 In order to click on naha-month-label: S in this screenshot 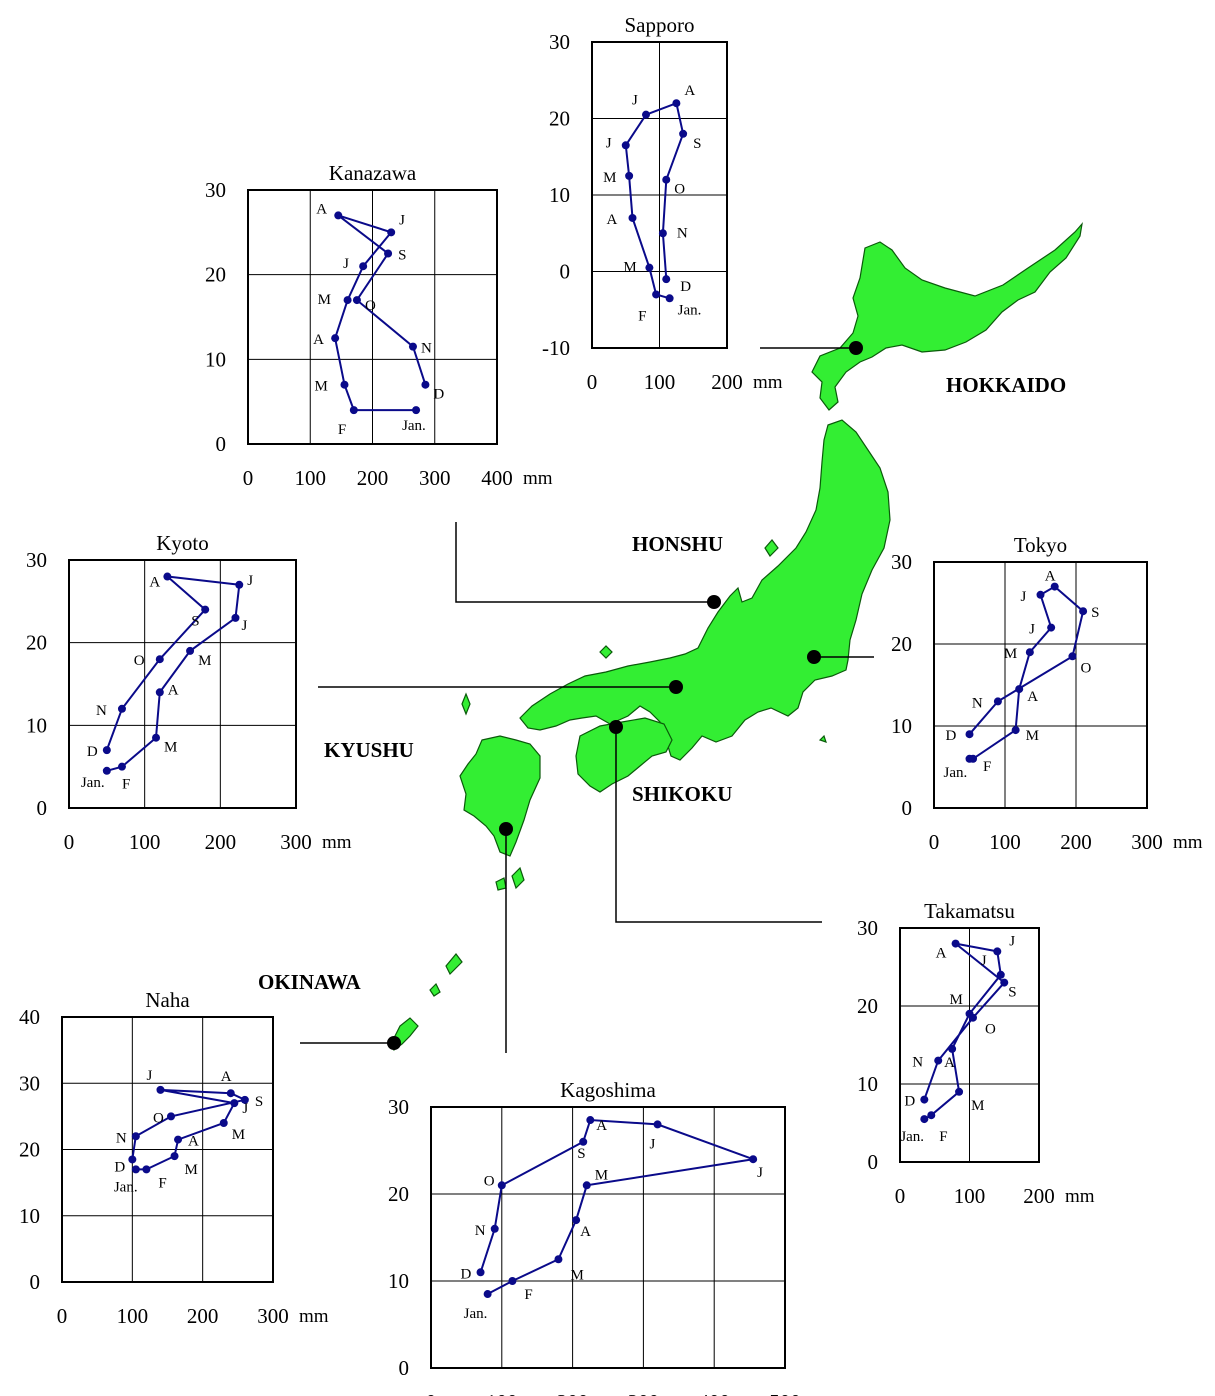, I will do `click(259, 1102)`.